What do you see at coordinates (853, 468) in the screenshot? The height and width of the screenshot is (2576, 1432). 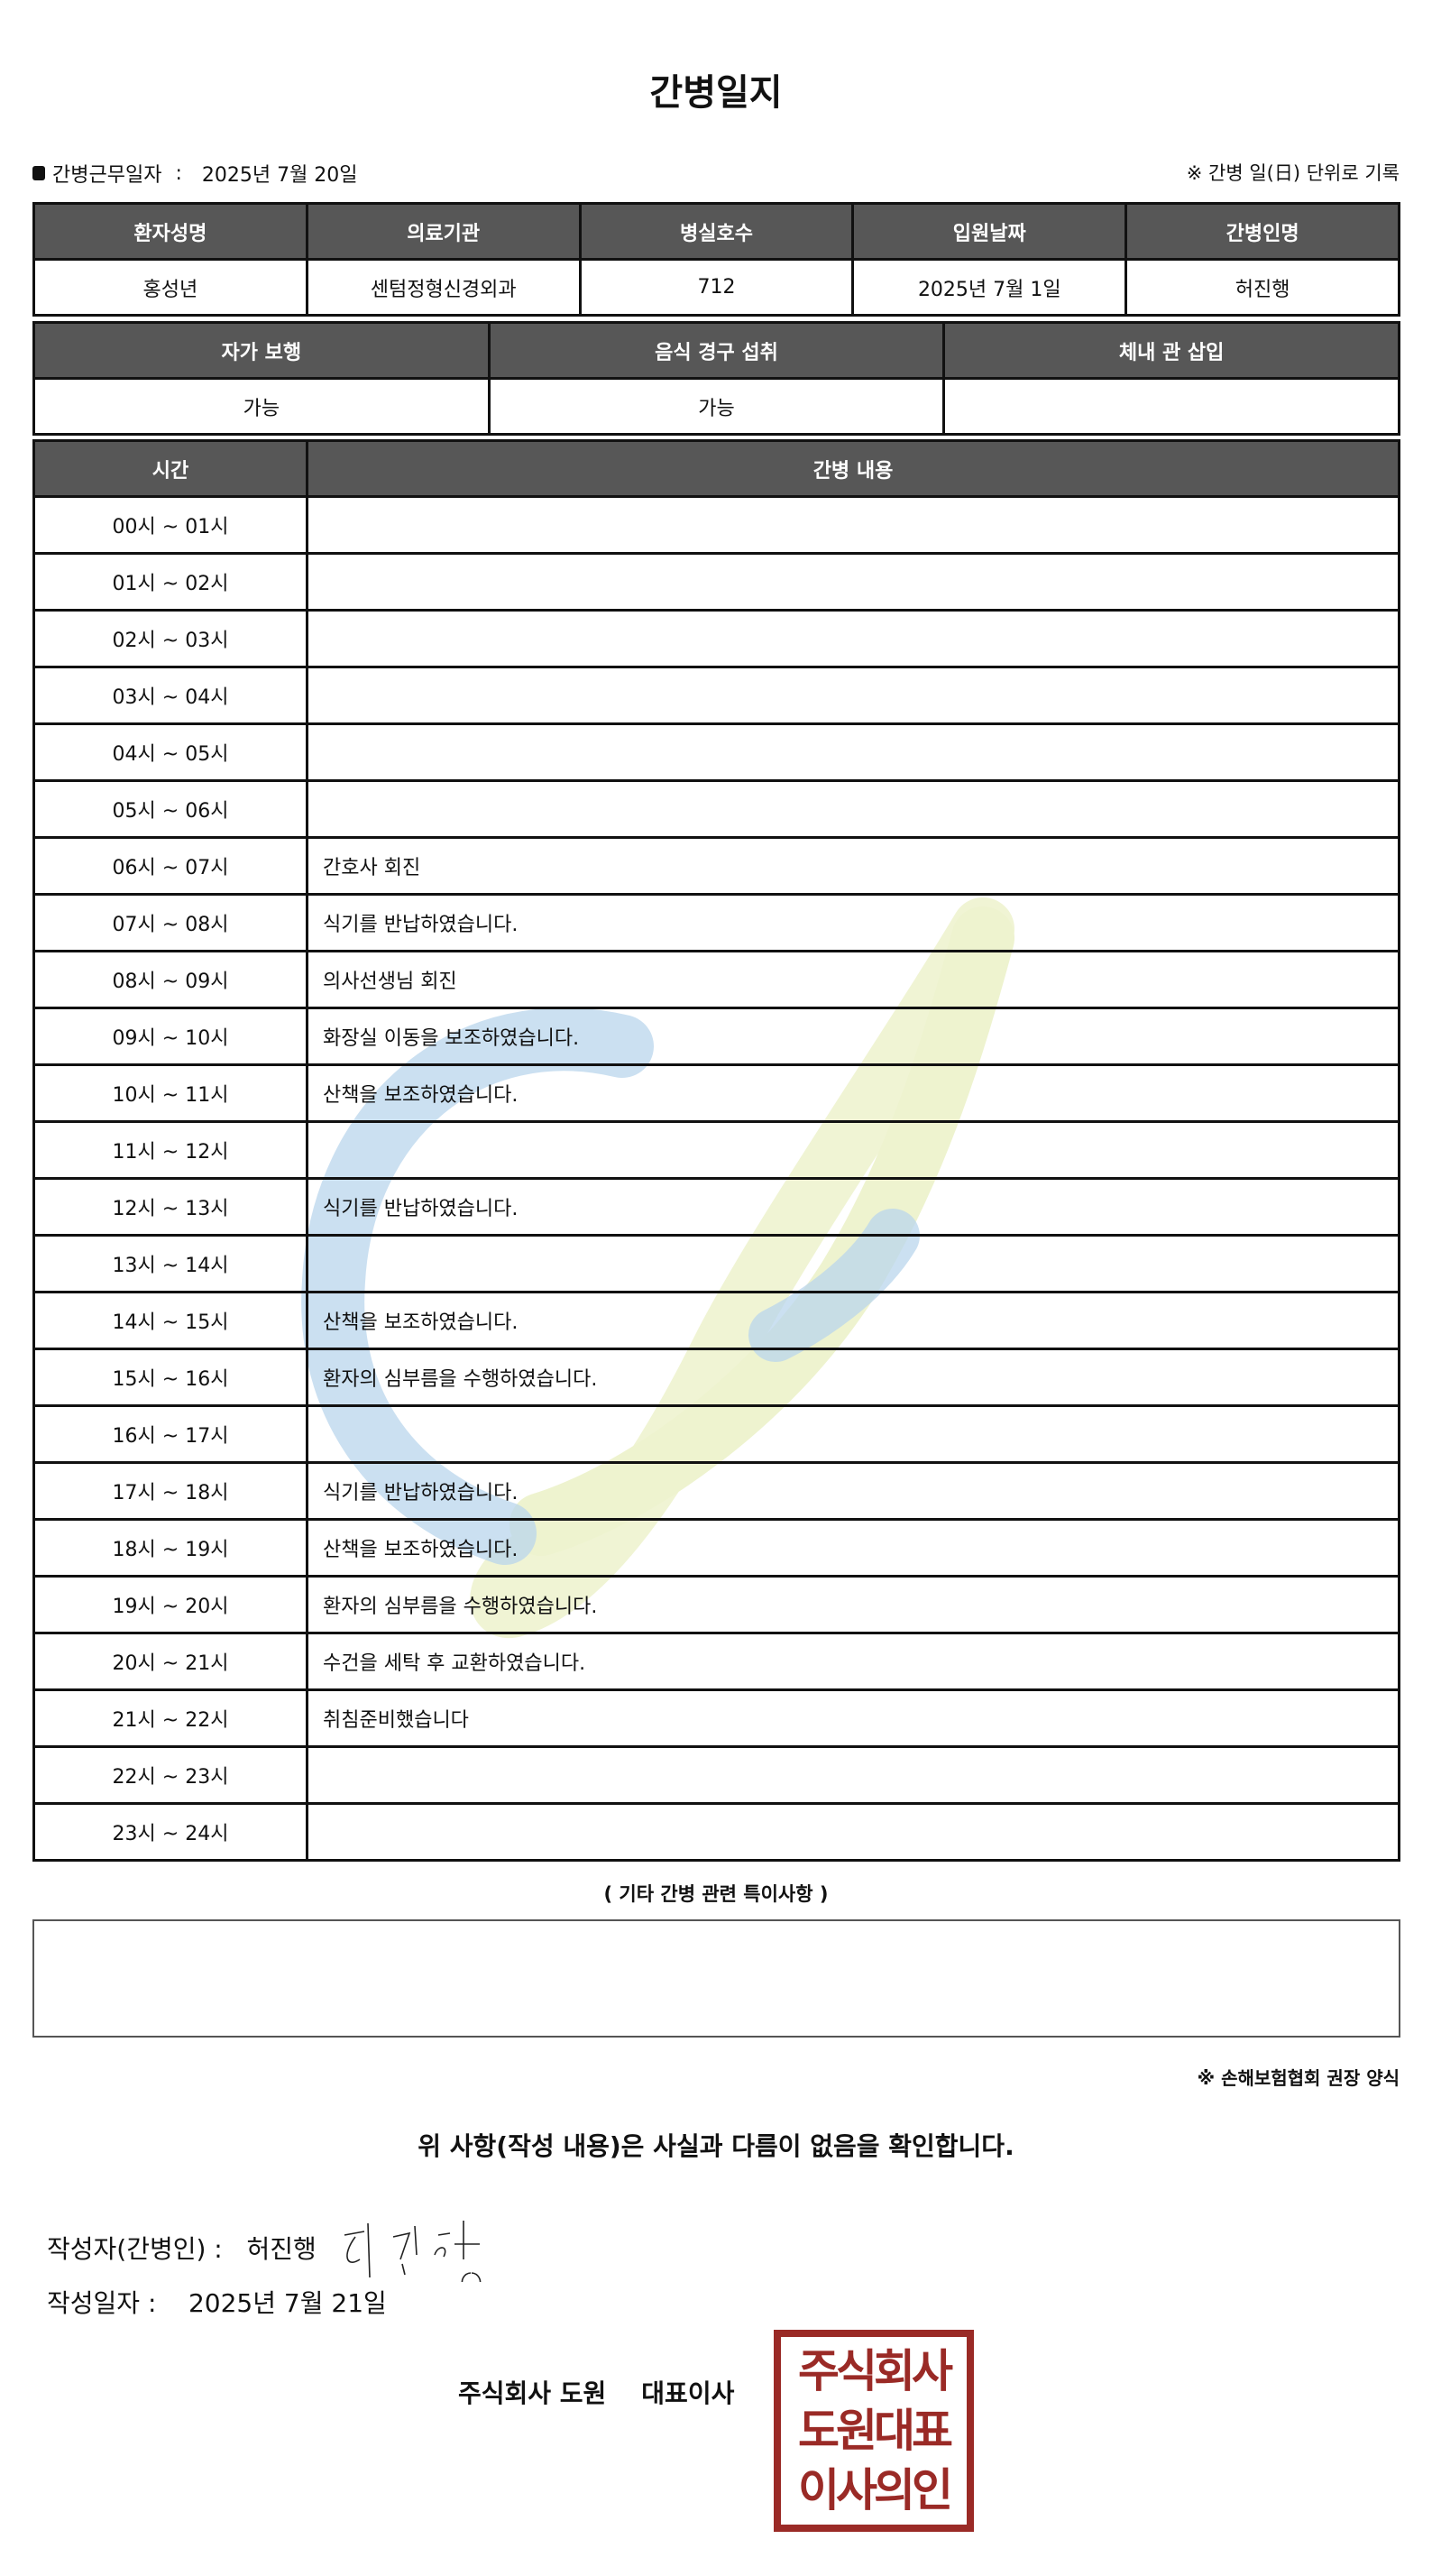 I see `header-content: 간병 내용` at bounding box center [853, 468].